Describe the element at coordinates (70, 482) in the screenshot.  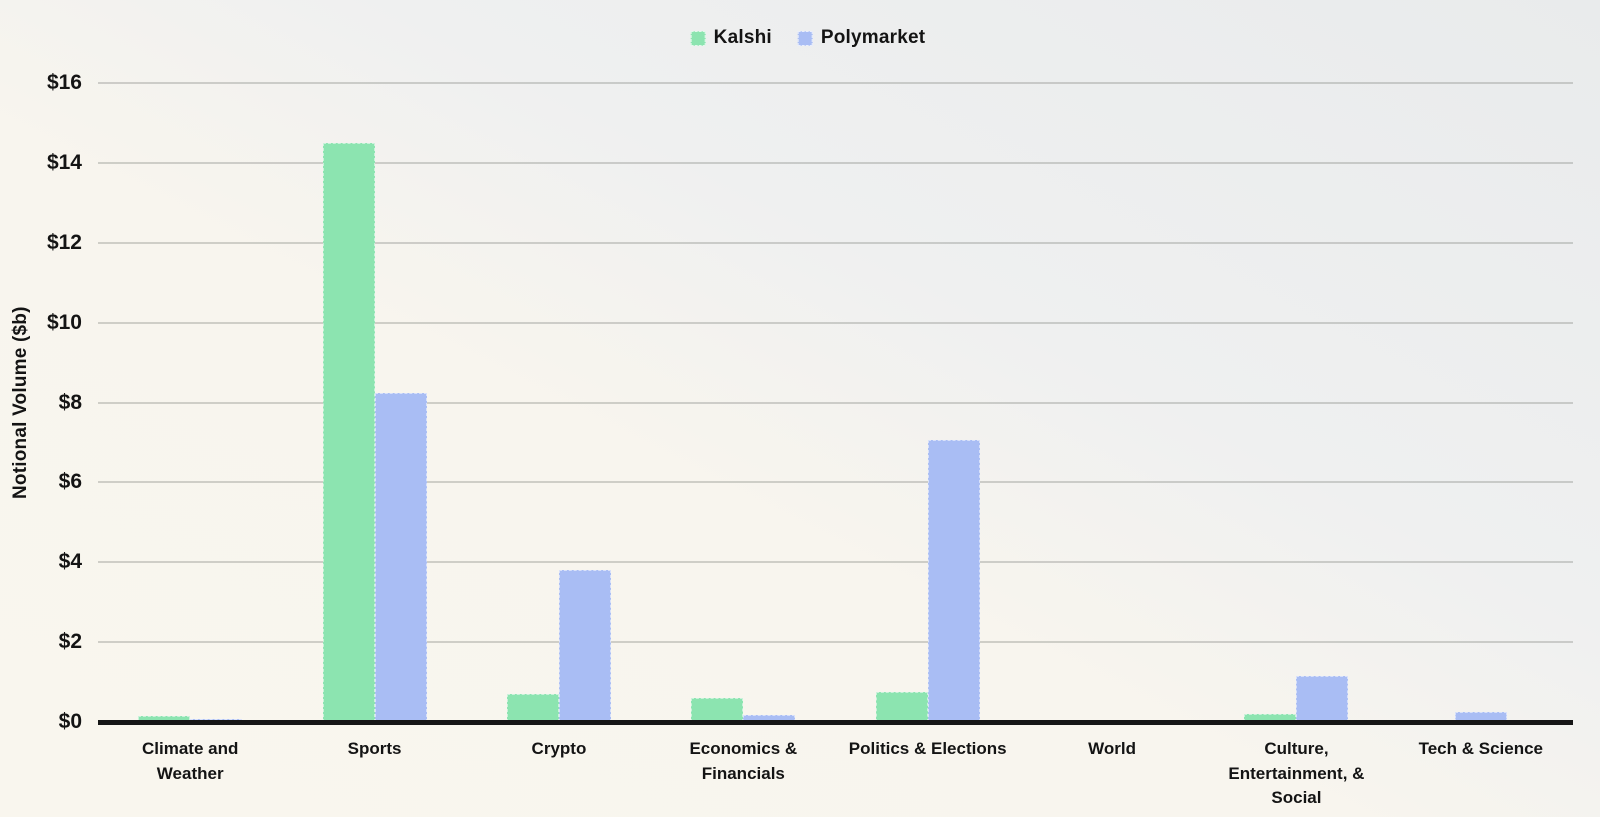
I see `y-axis-tick-label: $6` at that location.